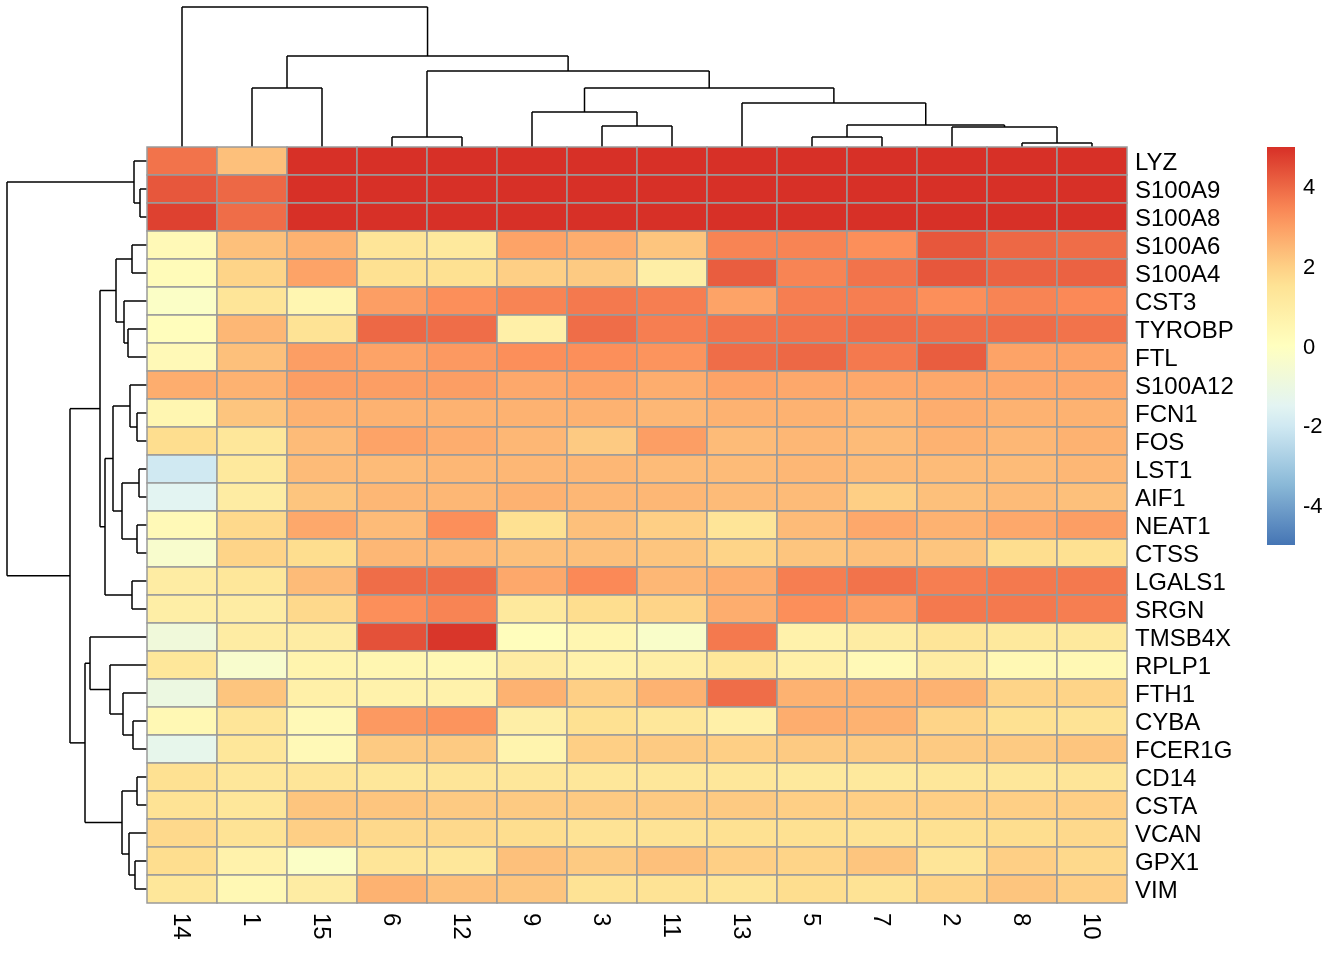  Describe the element at coordinates (1184, 749) in the screenshot. I see `y-tick-label: FCER1G` at that location.